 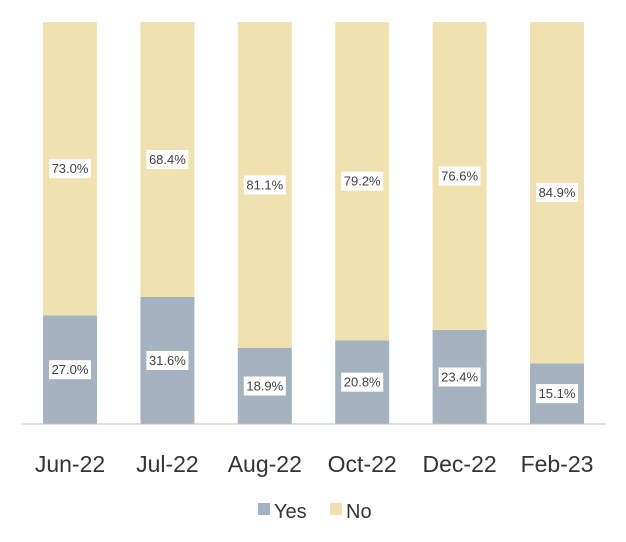 I want to click on data-label: 79.2%, so click(x=362, y=181).